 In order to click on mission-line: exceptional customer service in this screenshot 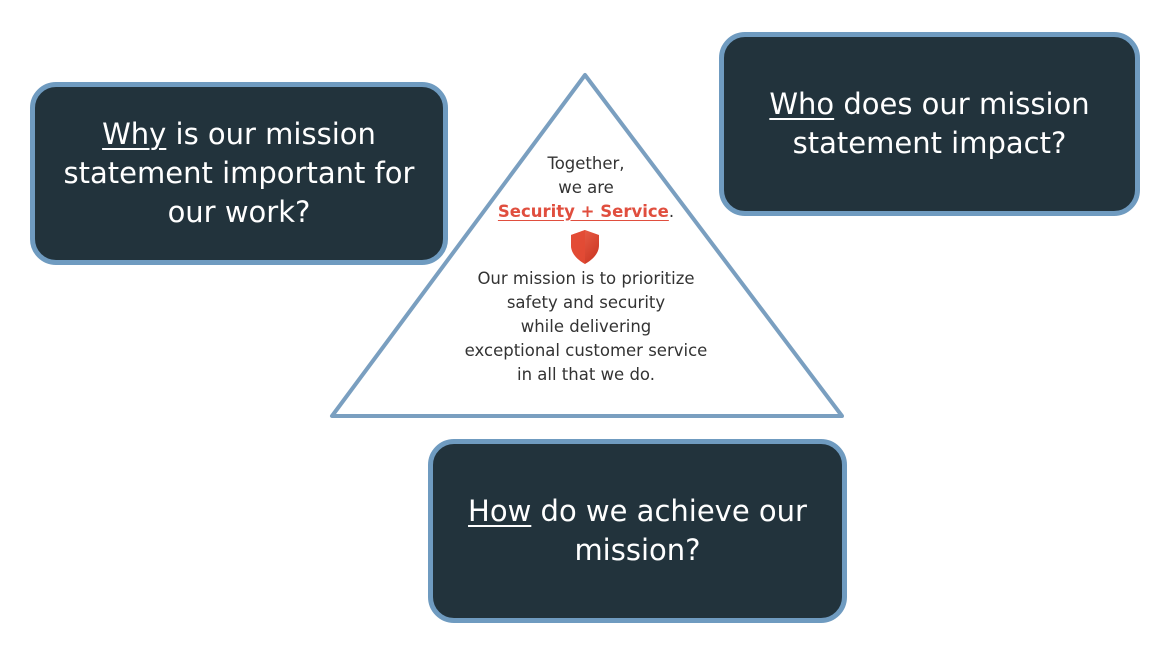, I will do `click(586, 350)`.